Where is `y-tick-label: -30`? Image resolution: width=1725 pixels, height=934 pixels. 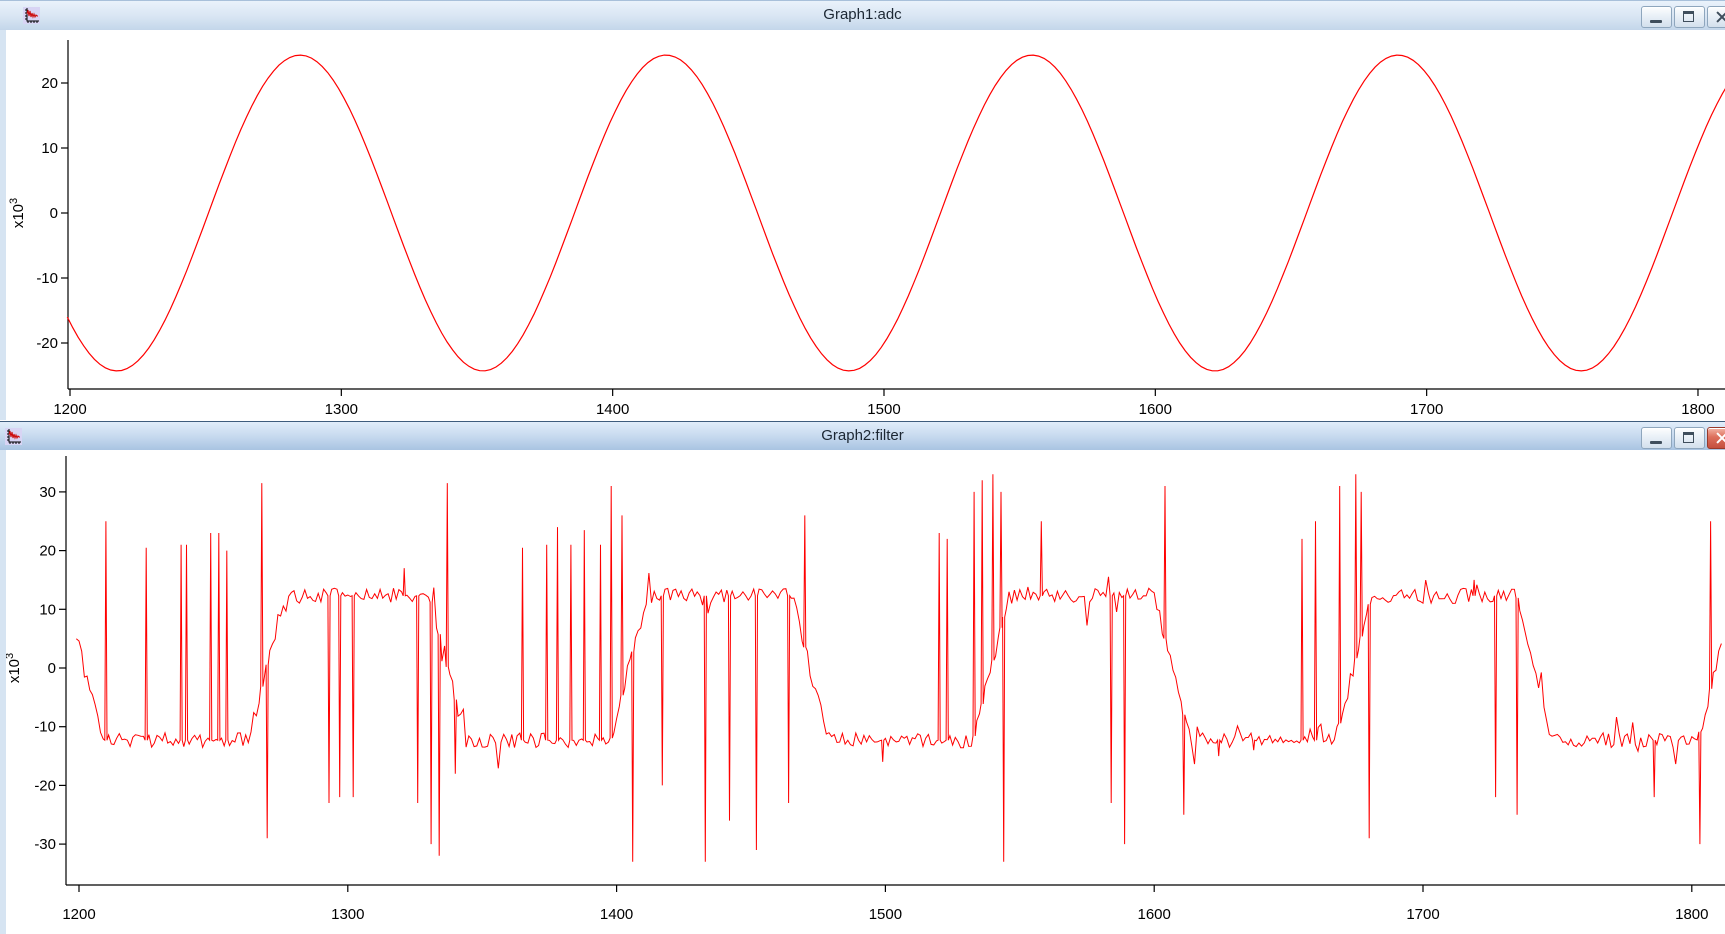
y-tick-label: -30 is located at coordinates (45, 844).